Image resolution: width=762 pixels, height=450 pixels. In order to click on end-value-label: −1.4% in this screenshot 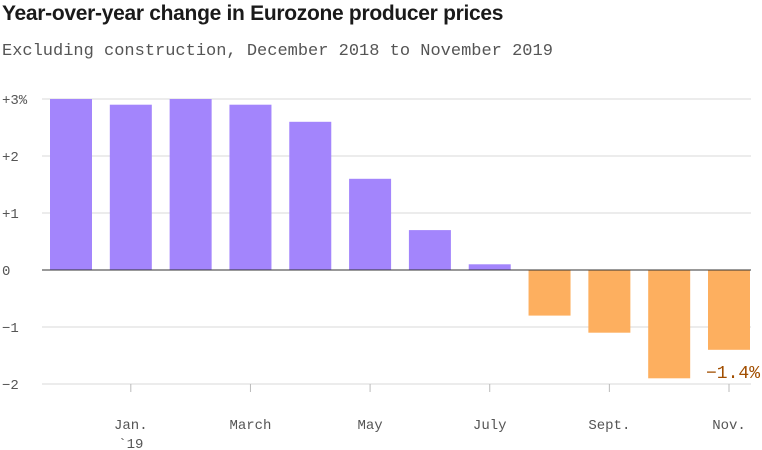, I will do `click(733, 374)`.